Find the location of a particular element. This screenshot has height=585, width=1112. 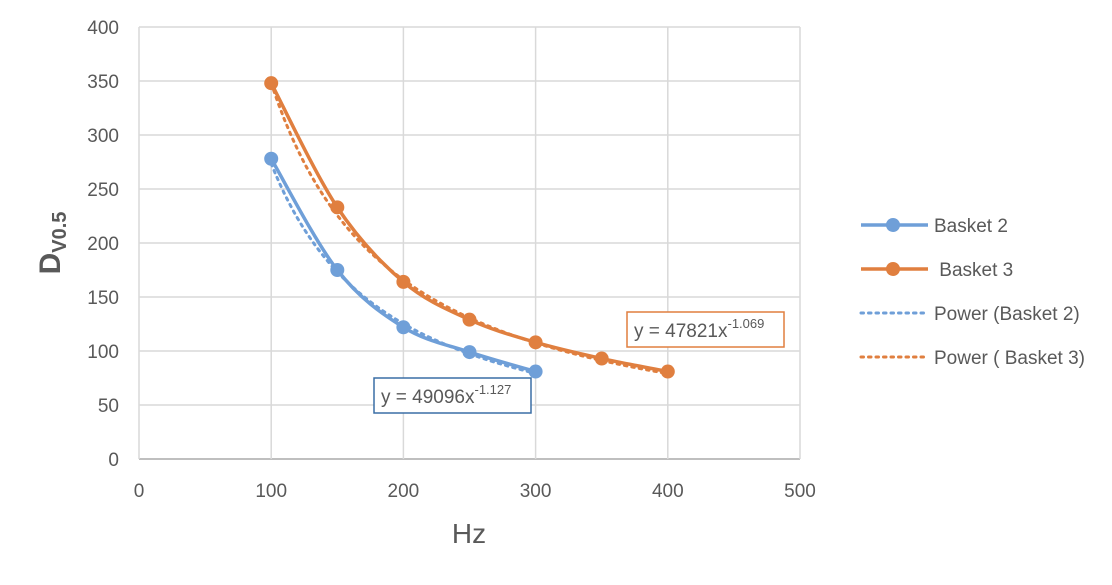

svg-text: y = 49096x-1.127 is located at coordinates (446, 395).